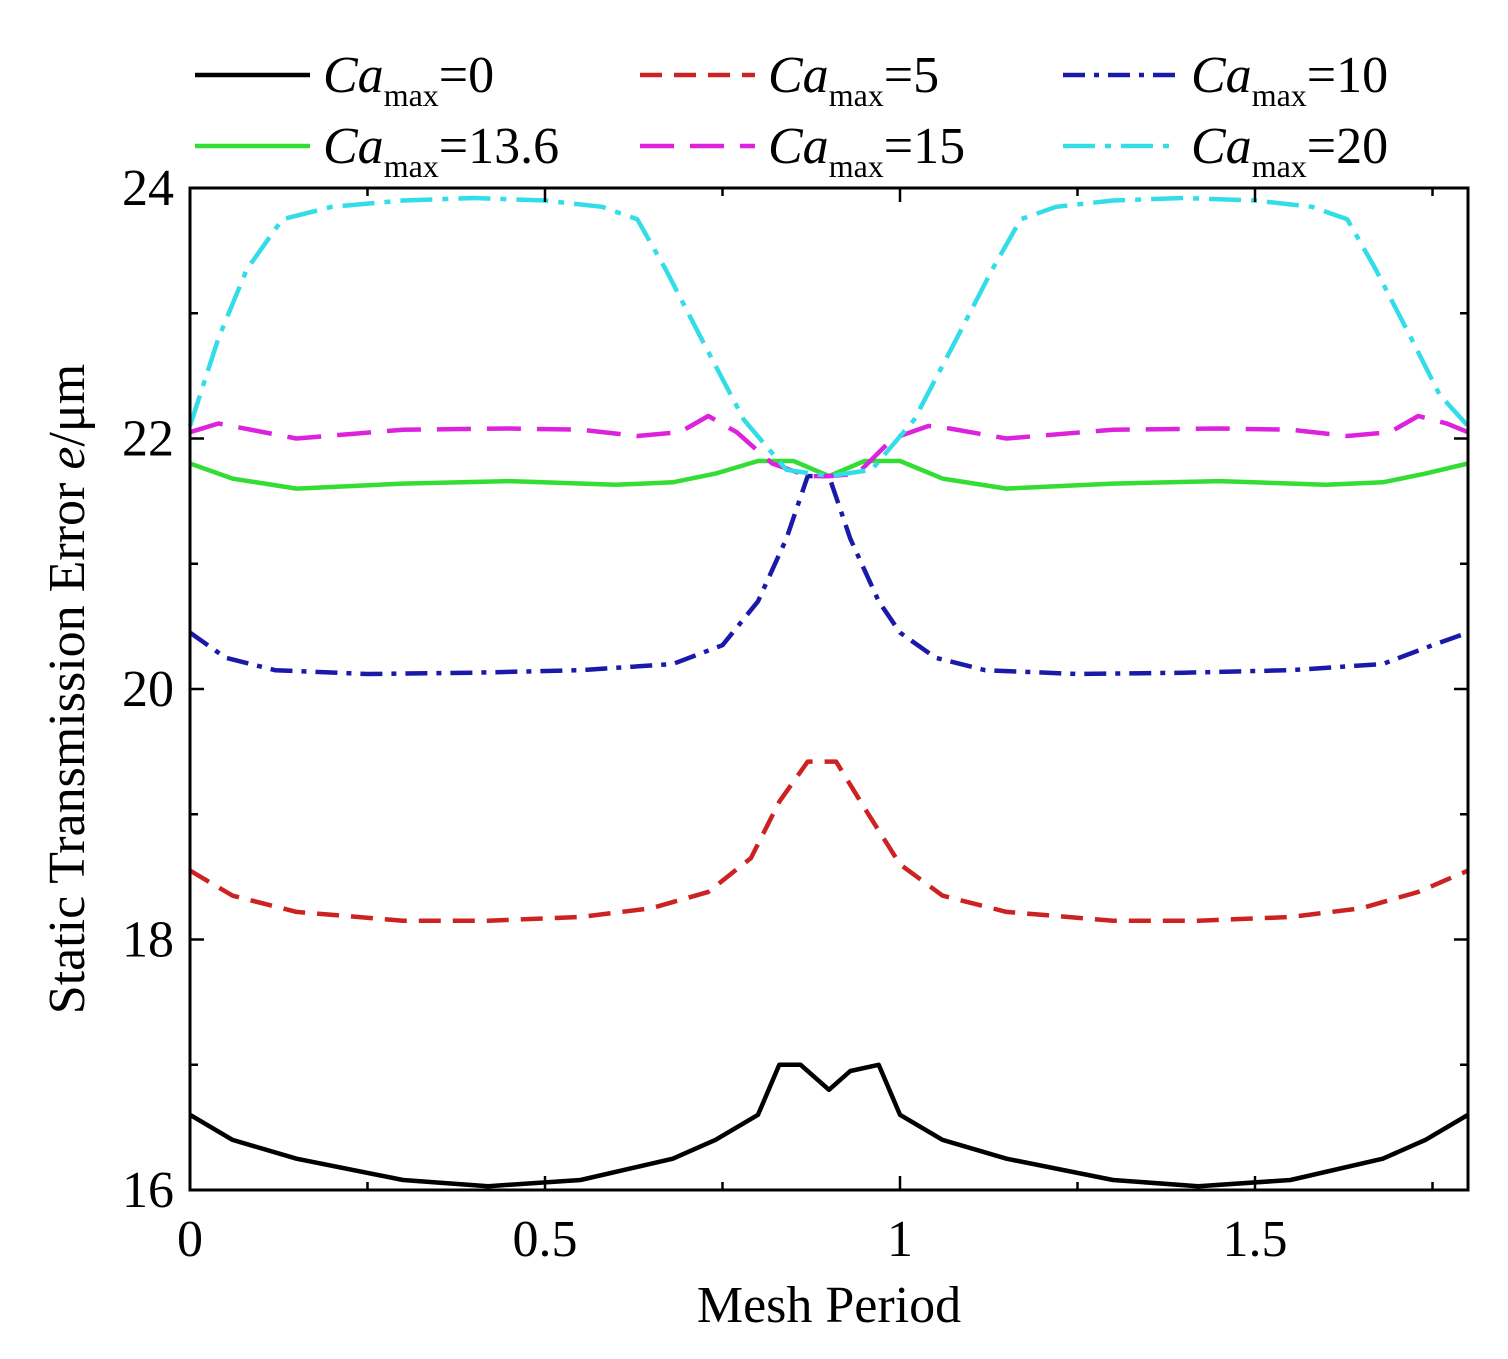  What do you see at coordinates (911, 75) in the screenshot?
I see `legend-value: =5` at bounding box center [911, 75].